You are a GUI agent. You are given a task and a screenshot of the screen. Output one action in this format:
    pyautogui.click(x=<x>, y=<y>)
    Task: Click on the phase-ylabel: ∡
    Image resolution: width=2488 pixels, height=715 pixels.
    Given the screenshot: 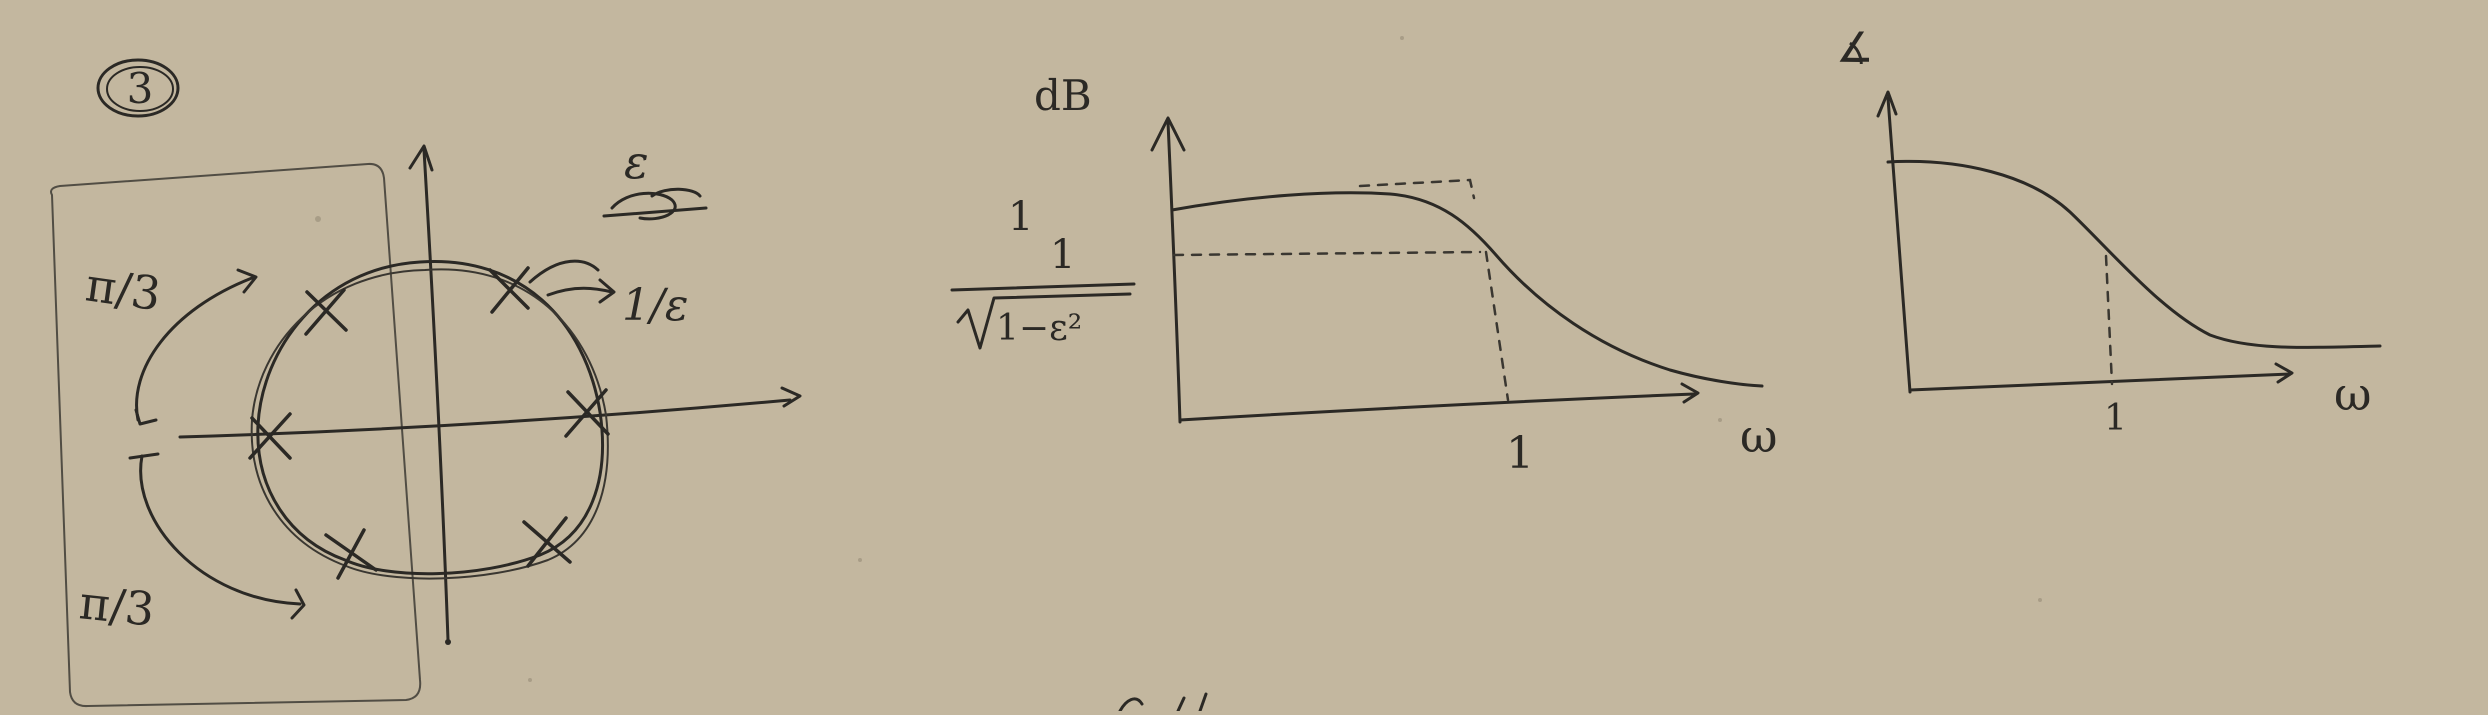 What is the action you would take?
    pyautogui.click(x=1855, y=47)
    